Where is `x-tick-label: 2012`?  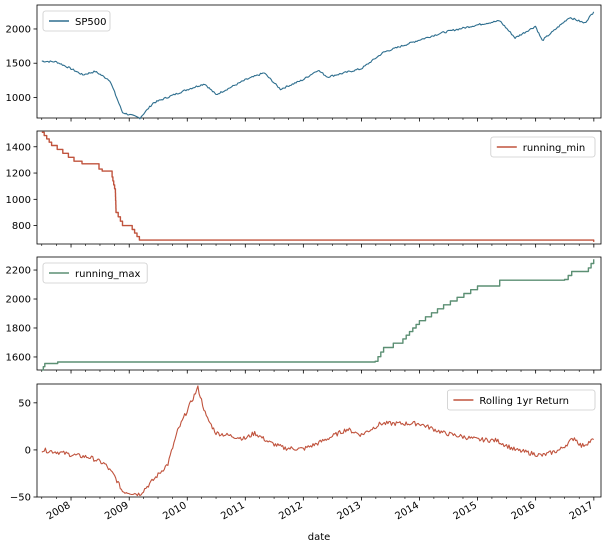 x-tick-label: 2012 is located at coordinates (291, 511).